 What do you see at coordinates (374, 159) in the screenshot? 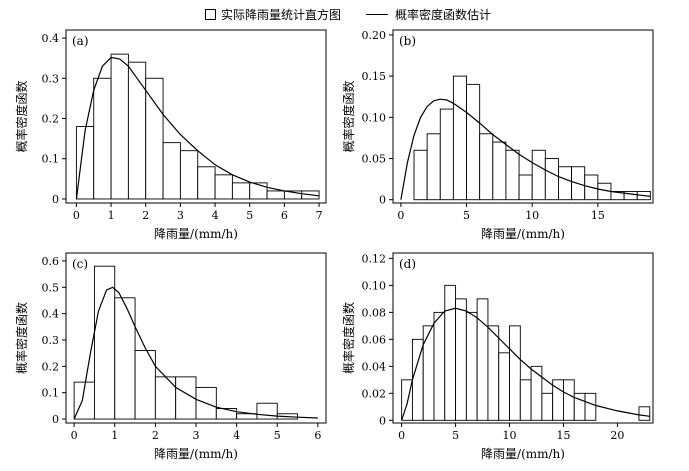
I see `y-tick-label: 0.05` at bounding box center [374, 159].